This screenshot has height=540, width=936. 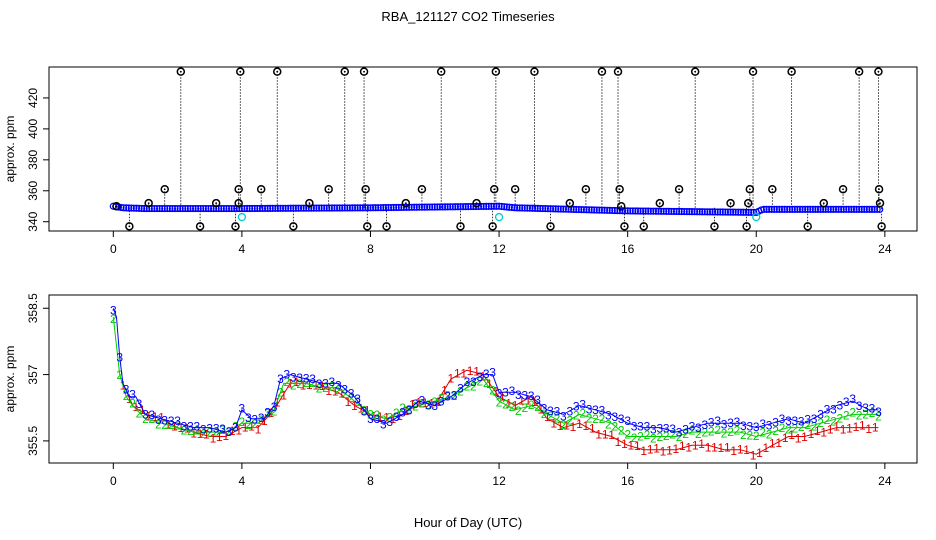 I want to click on x-tick-label: 12, so click(x=499, y=249).